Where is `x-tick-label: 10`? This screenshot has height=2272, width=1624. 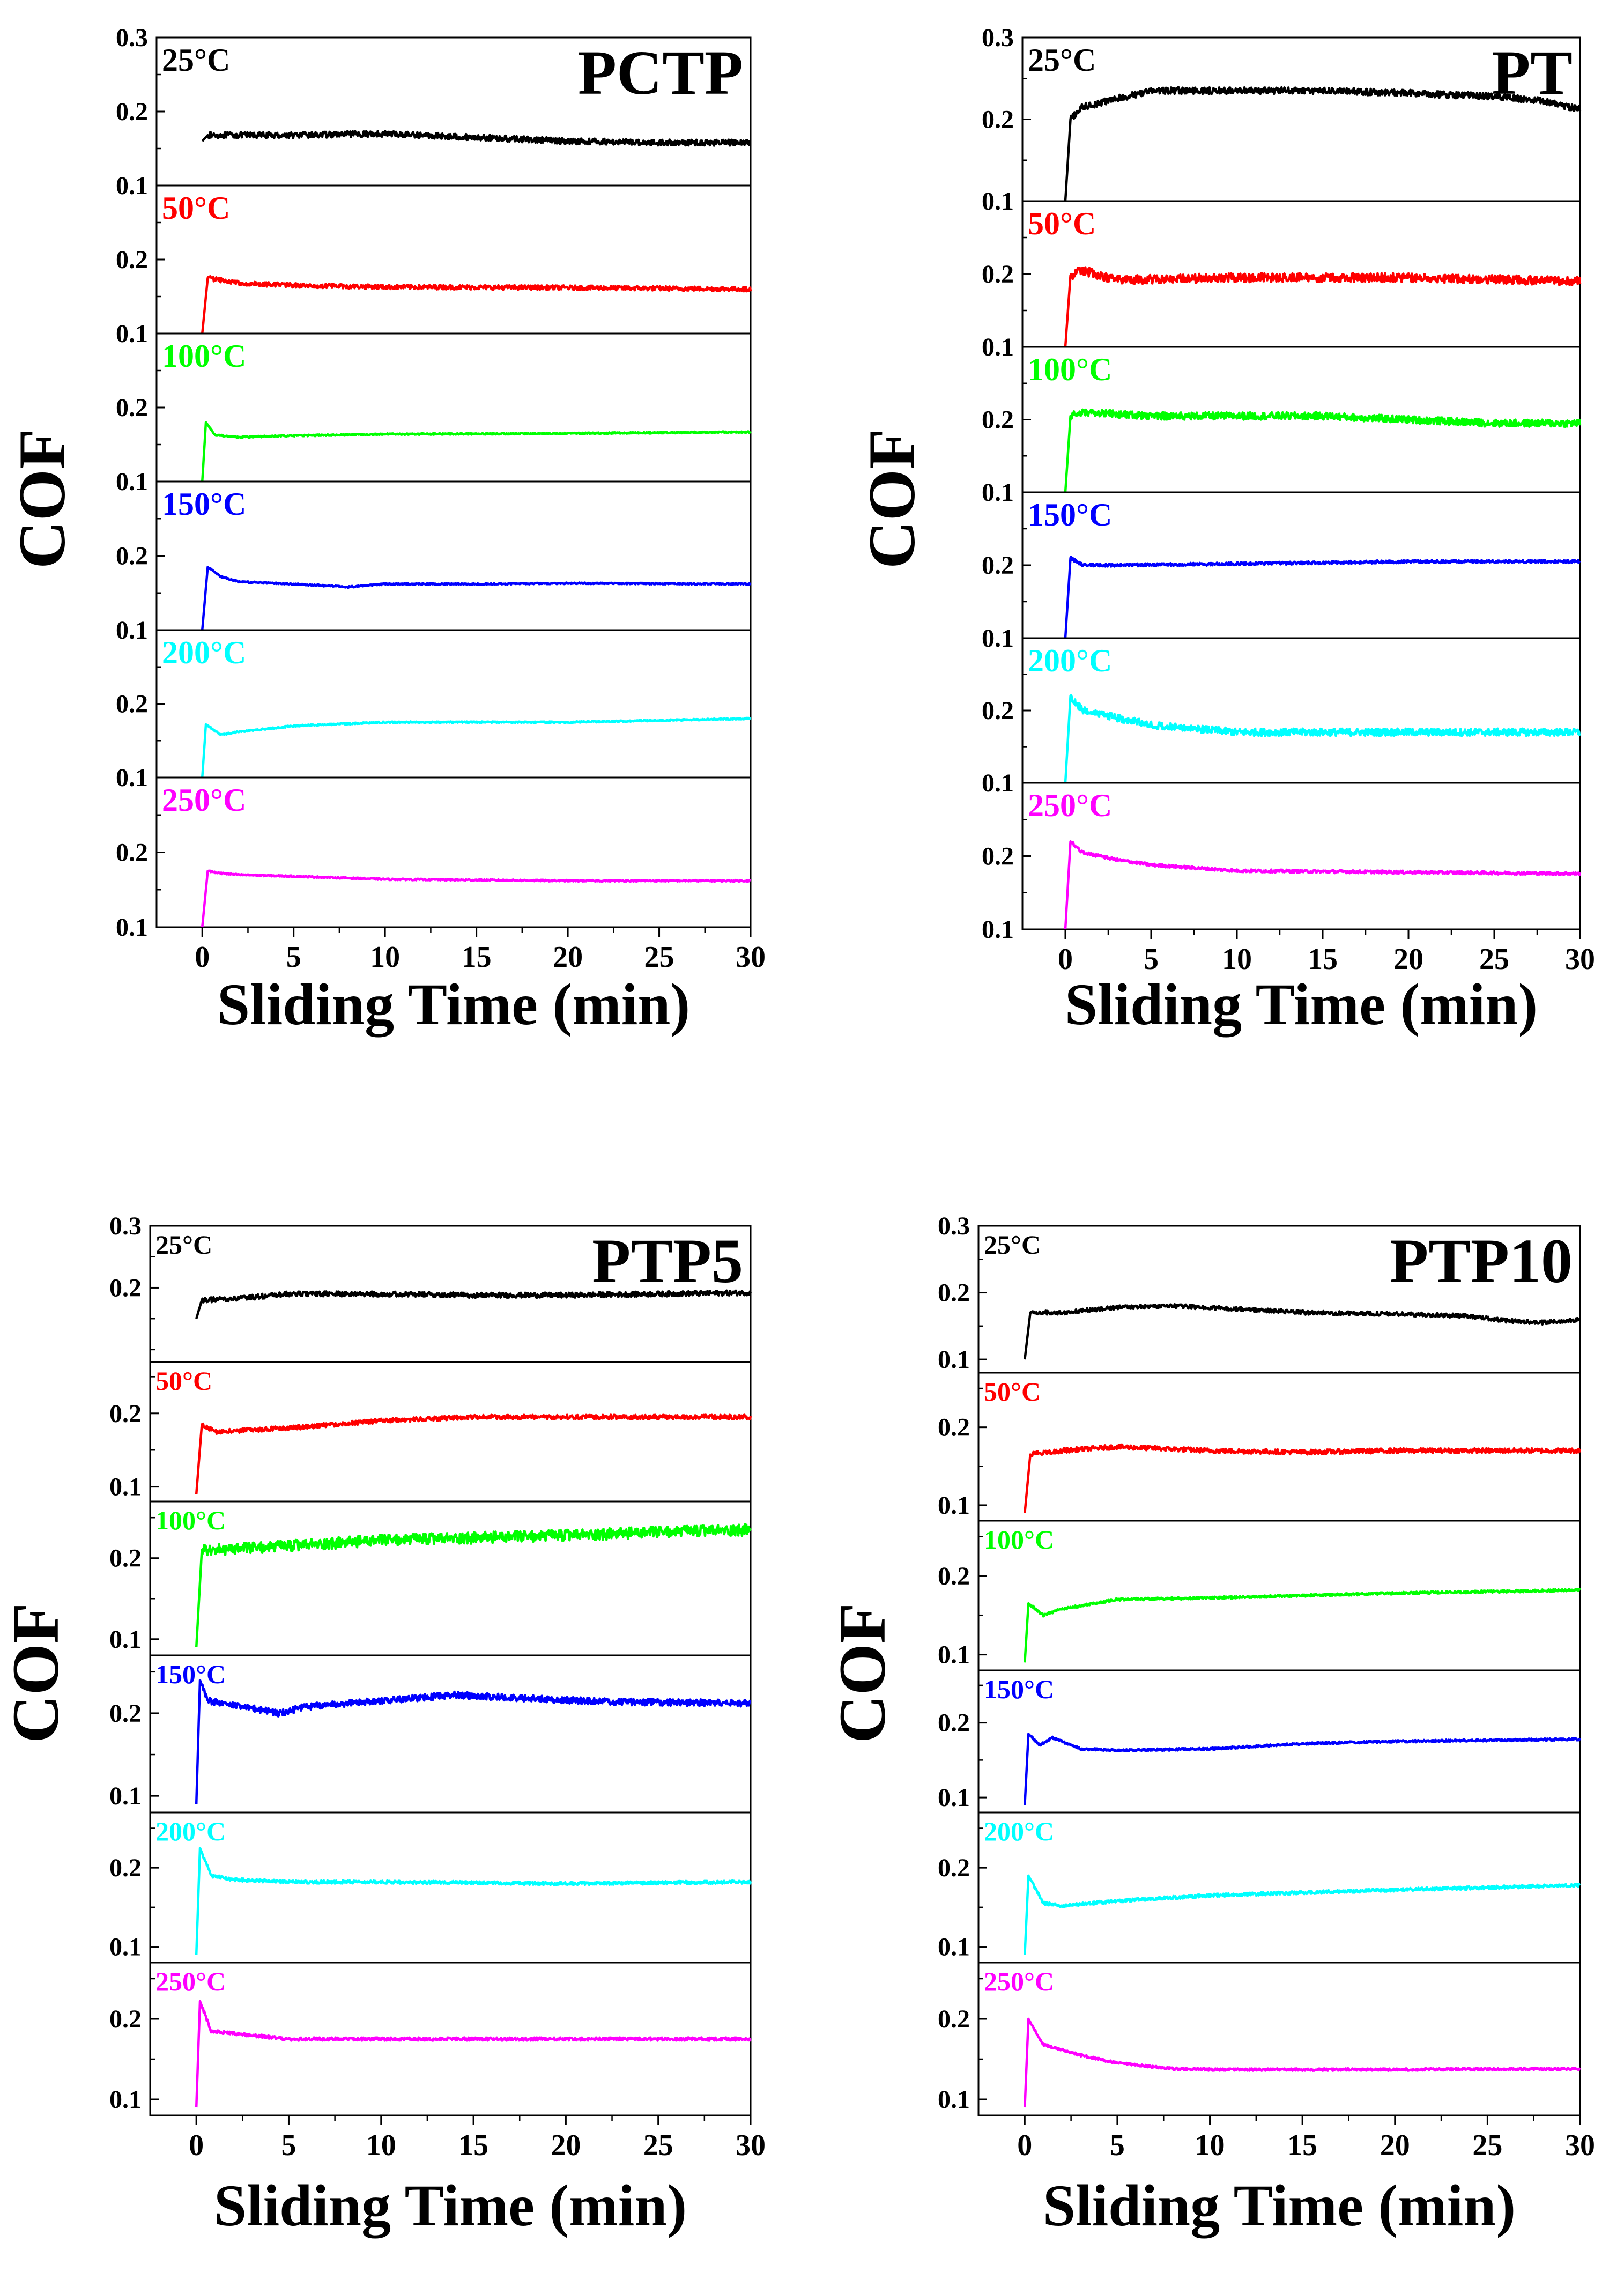
x-tick-label: 10 is located at coordinates (385, 957).